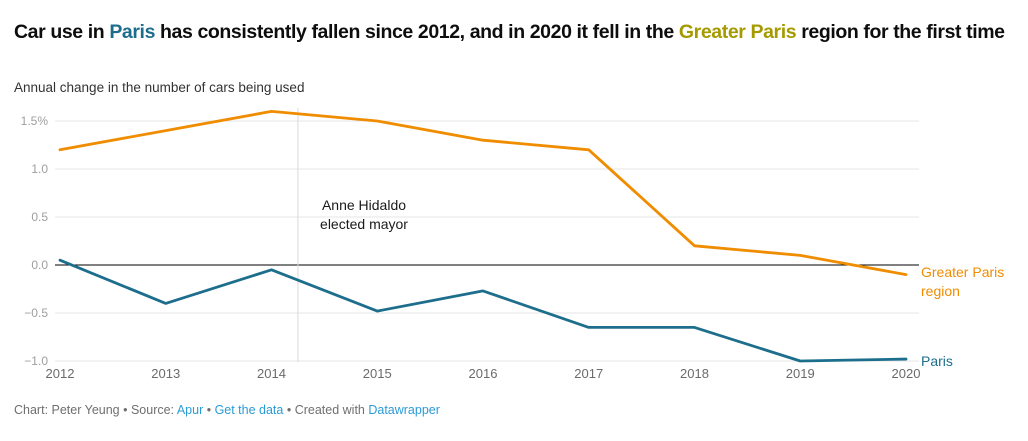 The width and height of the screenshot is (1028, 441). Describe the element at coordinates (377, 373) in the screenshot. I see `x-tick-label: 2015` at that location.